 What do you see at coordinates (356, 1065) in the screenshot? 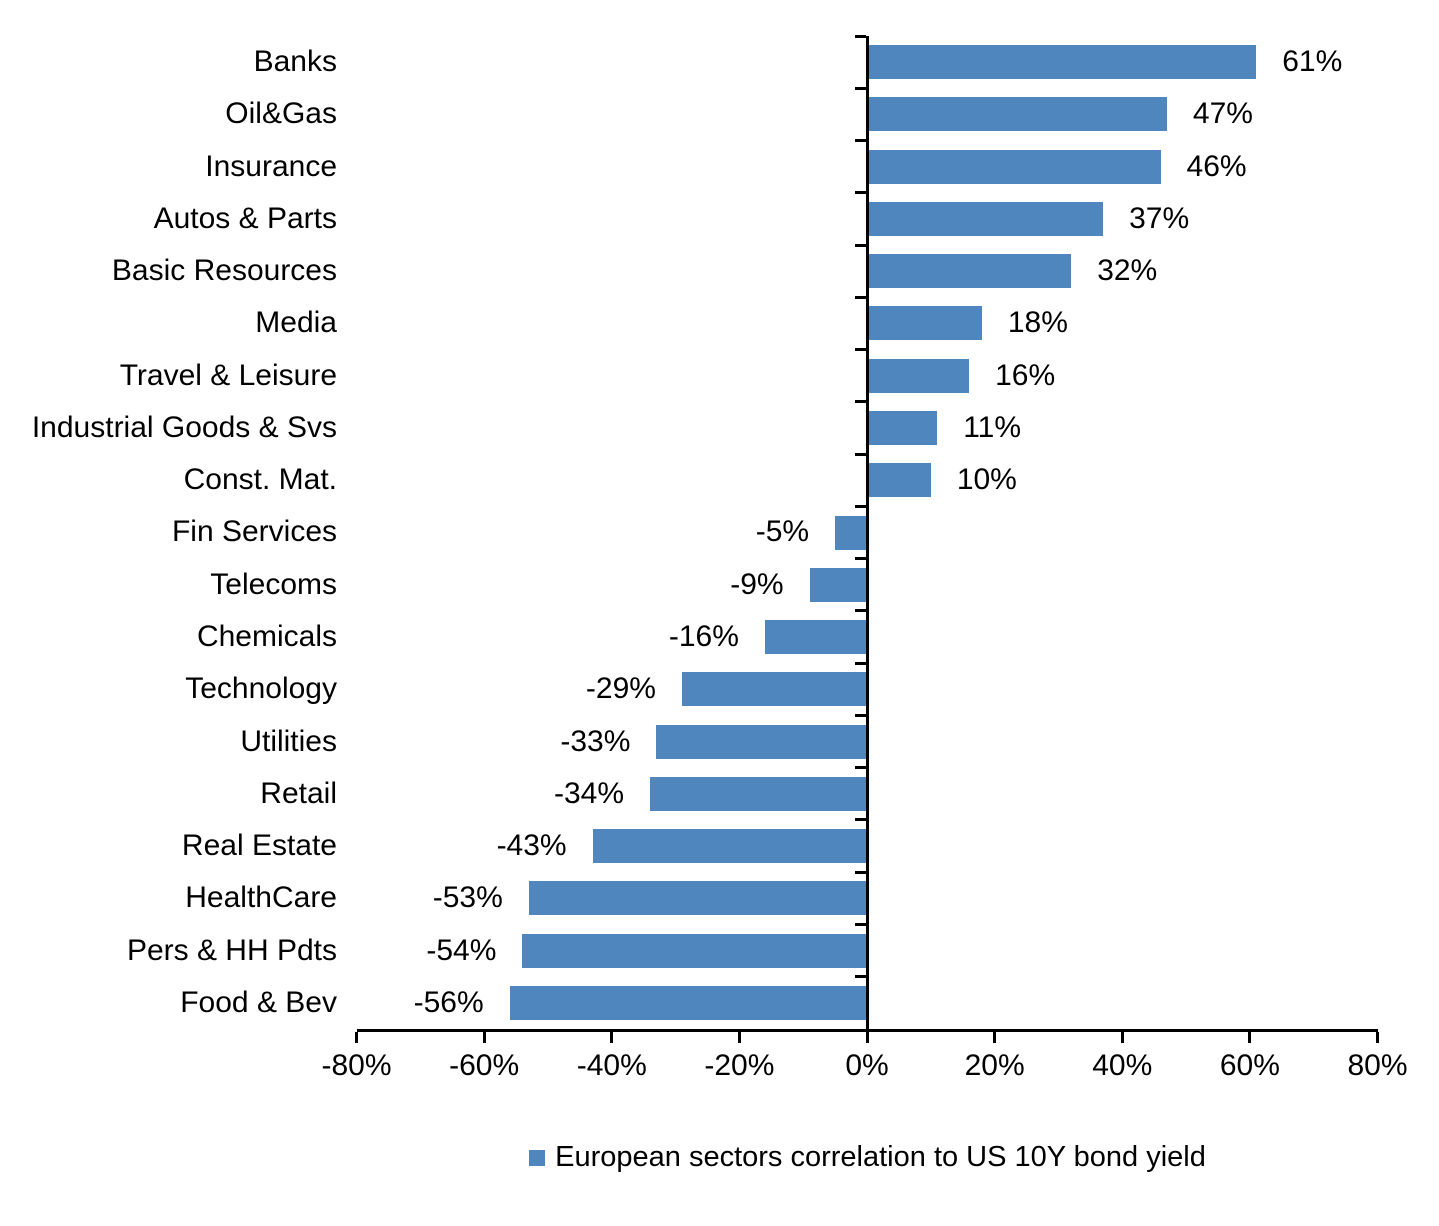
I see `x-tick-label: -80%` at bounding box center [356, 1065].